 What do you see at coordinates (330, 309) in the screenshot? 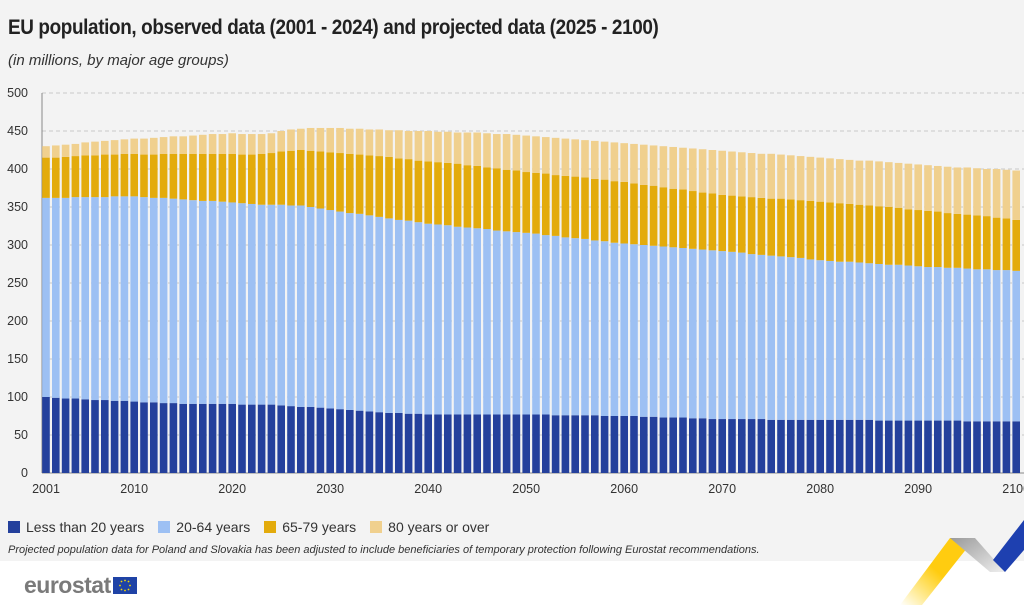
I see `bar-segment-20-64-years-2030` at bounding box center [330, 309].